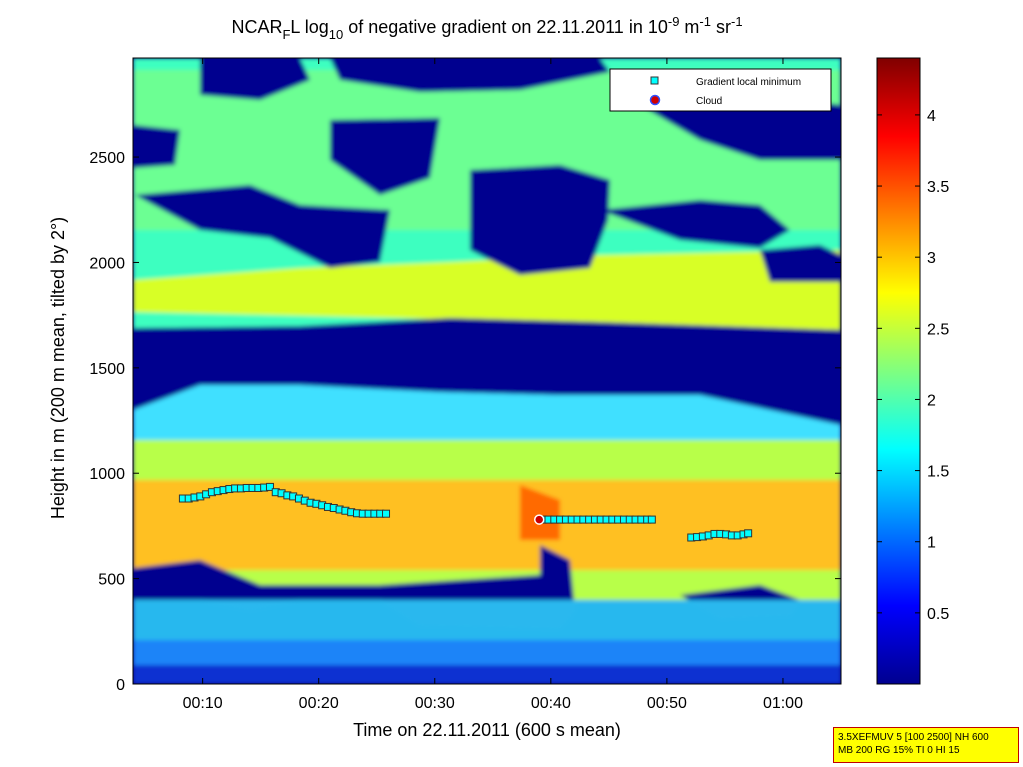 This screenshot has width=1023, height=767. What do you see at coordinates (654, 80) in the screenshot?
I see `legend-square-marker` at bounding box center [654, 80].